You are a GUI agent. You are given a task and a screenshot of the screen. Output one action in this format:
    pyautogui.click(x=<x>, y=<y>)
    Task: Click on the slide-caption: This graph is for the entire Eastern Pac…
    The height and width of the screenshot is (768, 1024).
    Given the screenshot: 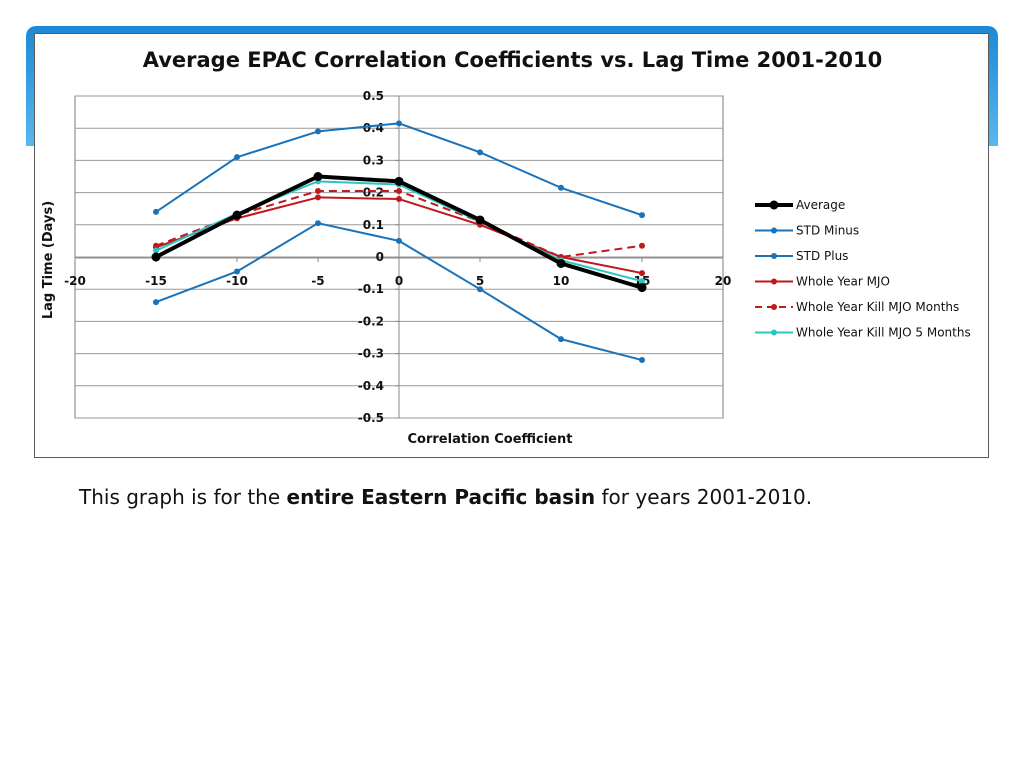 What is the action you would take?
    pyautogui.click(x=445, y=497)
    